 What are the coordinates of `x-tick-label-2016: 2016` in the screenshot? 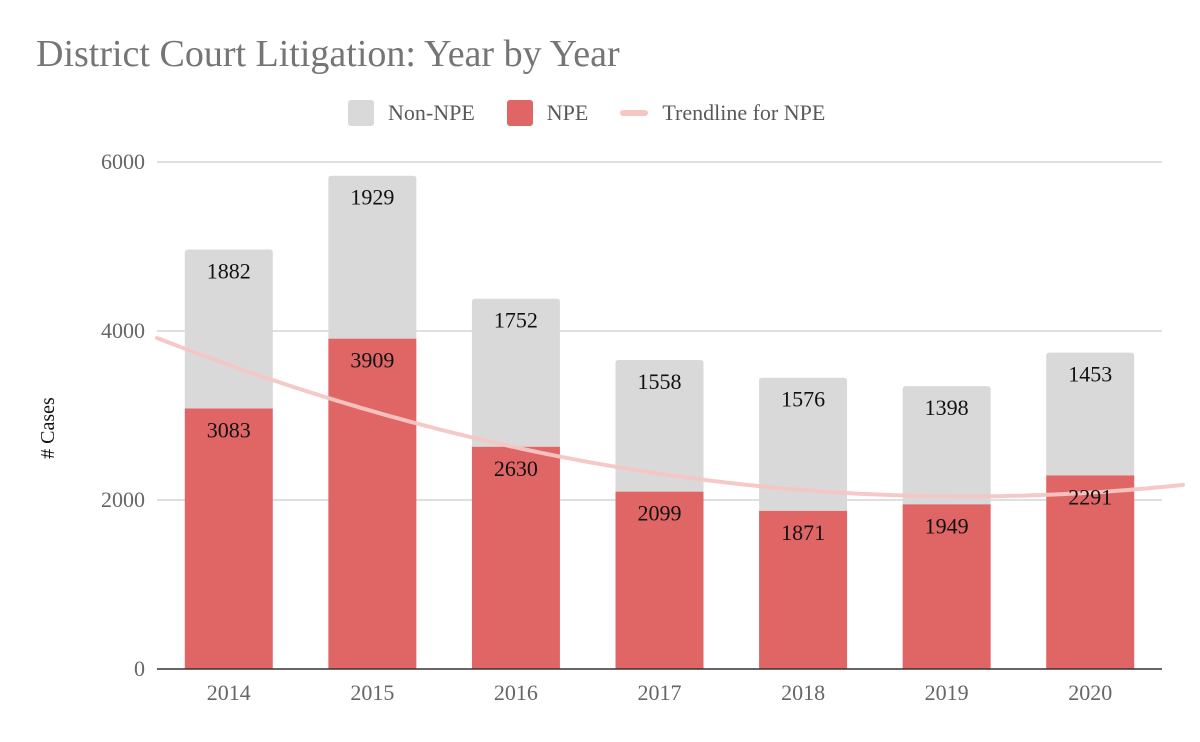 It's located at (516, 692).